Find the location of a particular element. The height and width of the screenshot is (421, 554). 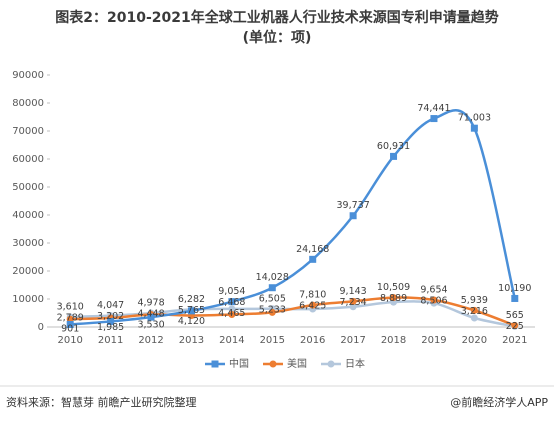

data-label: 10,509 is located at coordinates (393, 287).